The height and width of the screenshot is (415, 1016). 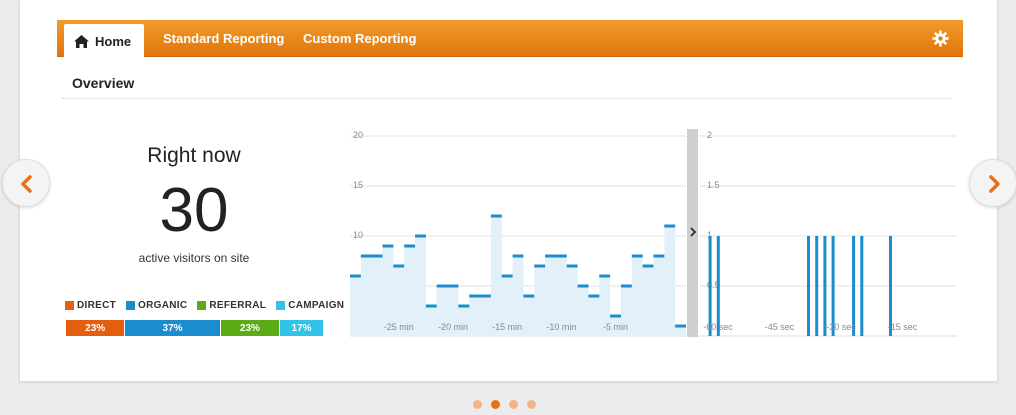 I want to click on x-tick-label: -25 min, so click(x=399, y=327).